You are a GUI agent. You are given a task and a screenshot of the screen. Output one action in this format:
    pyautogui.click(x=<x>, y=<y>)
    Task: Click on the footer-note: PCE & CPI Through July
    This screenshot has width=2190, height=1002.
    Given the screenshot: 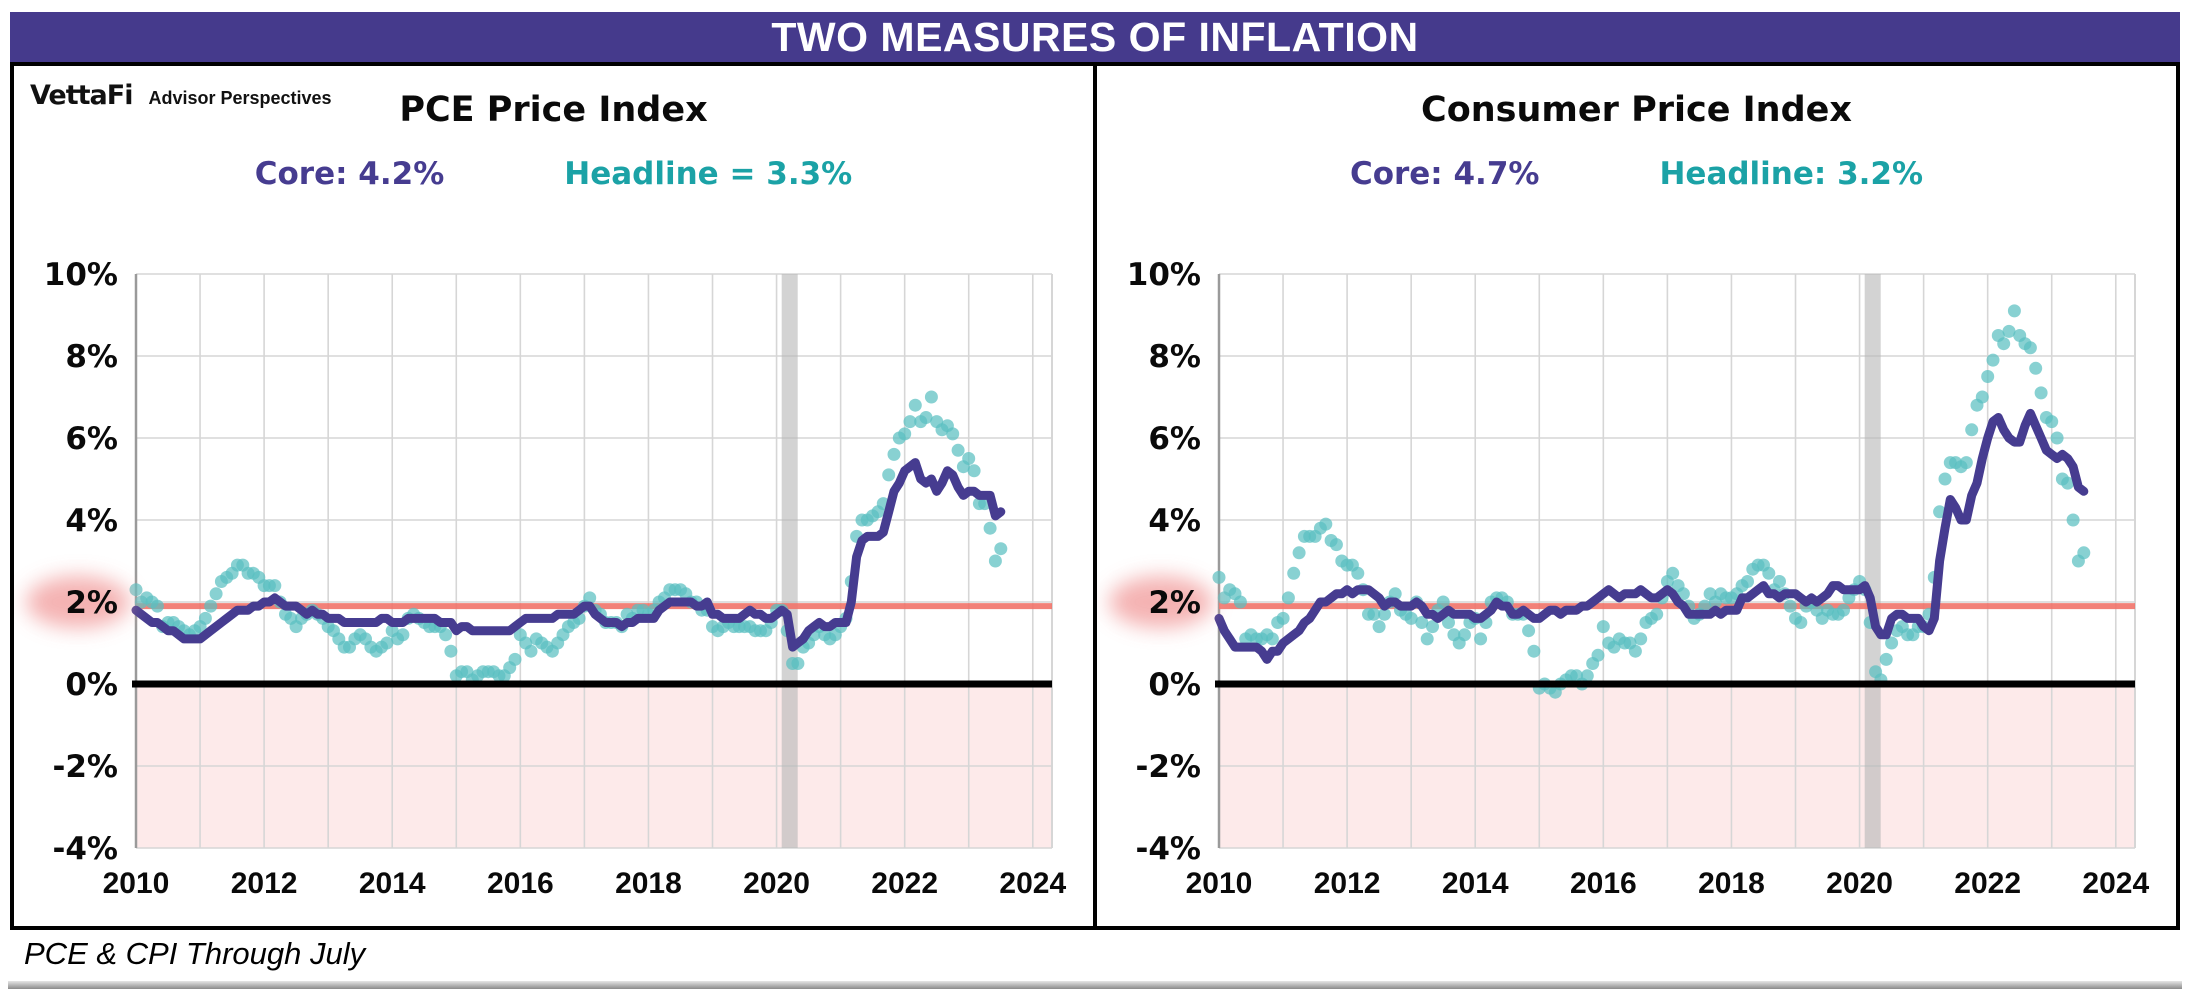 What is the action you would take?
    pyautogui.click(x=195, y=953)
    